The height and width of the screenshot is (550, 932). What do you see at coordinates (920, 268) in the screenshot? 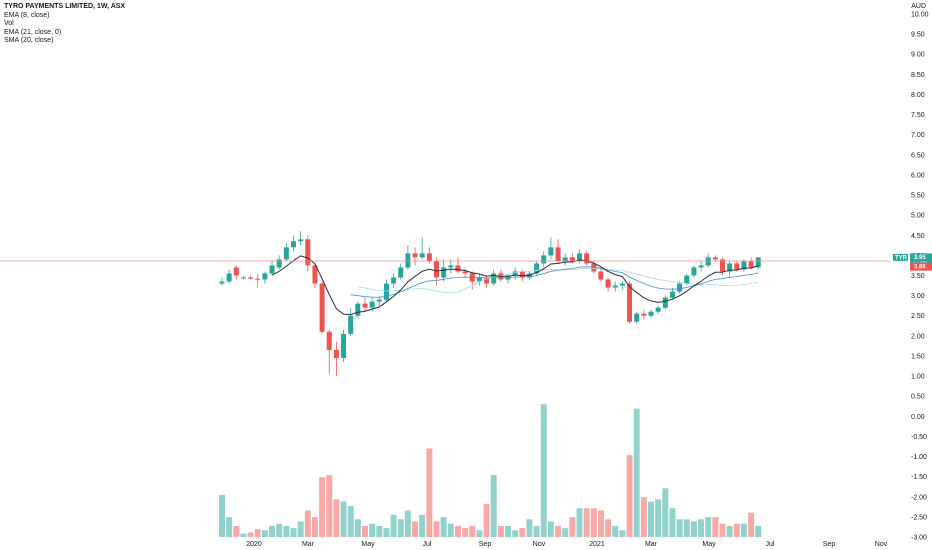
I see `line-price-text: 3.86` at bounding box center [920, 268].